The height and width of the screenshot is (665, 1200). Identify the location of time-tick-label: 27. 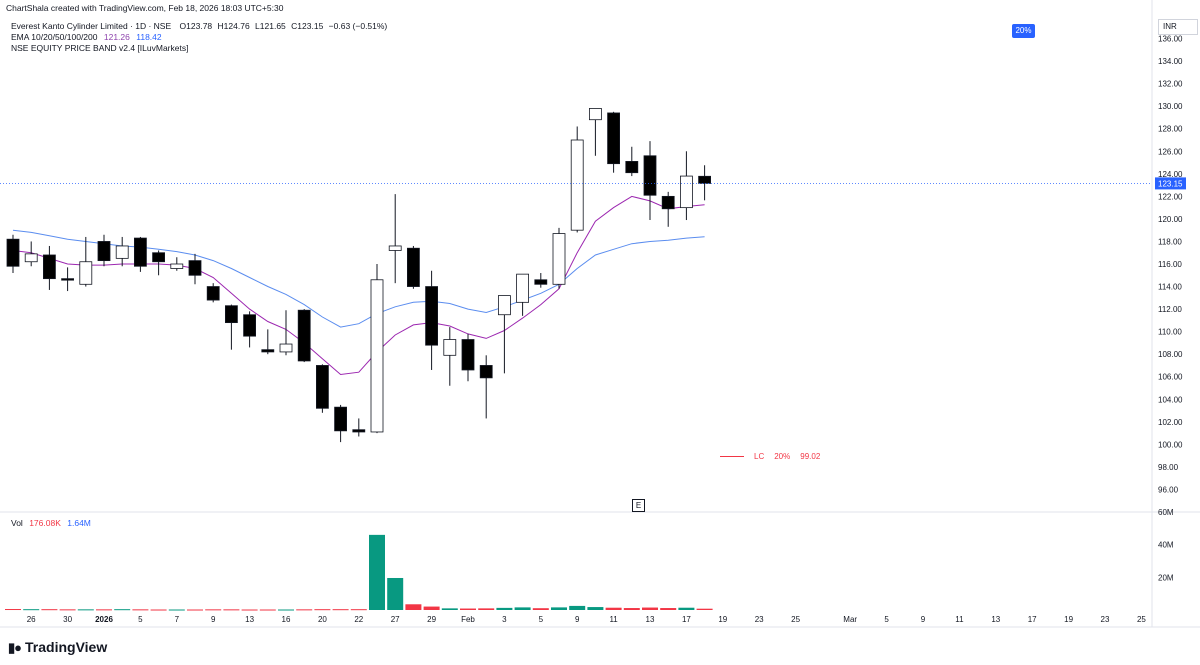
(395, 619).